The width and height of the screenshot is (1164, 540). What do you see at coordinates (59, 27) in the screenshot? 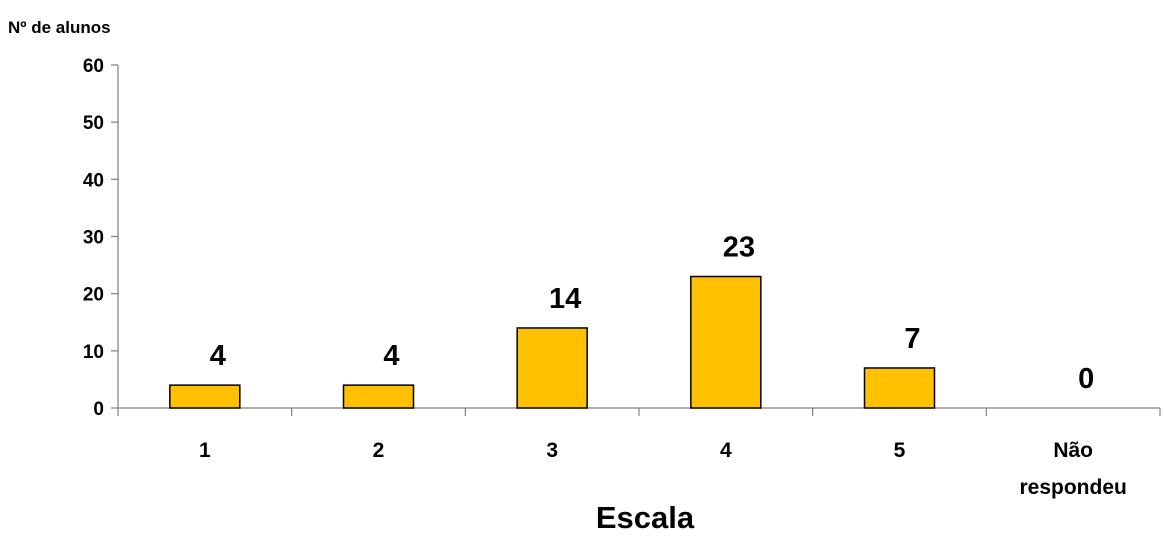
I see `y-axis-label: Nº de alunos` at bounding box center [59, 27].